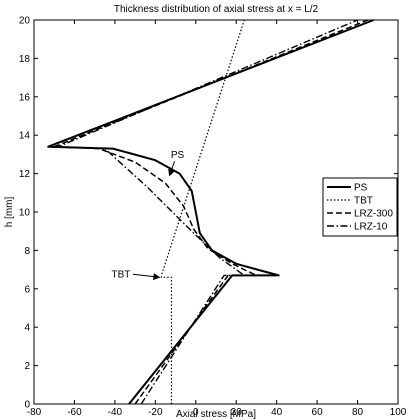 The height and width of the screenshot is (420, 420). What do you see at coordinates (155, 412) in the screenshot?
I see `x-tick-label: -20` at bounding box center [155, 412].